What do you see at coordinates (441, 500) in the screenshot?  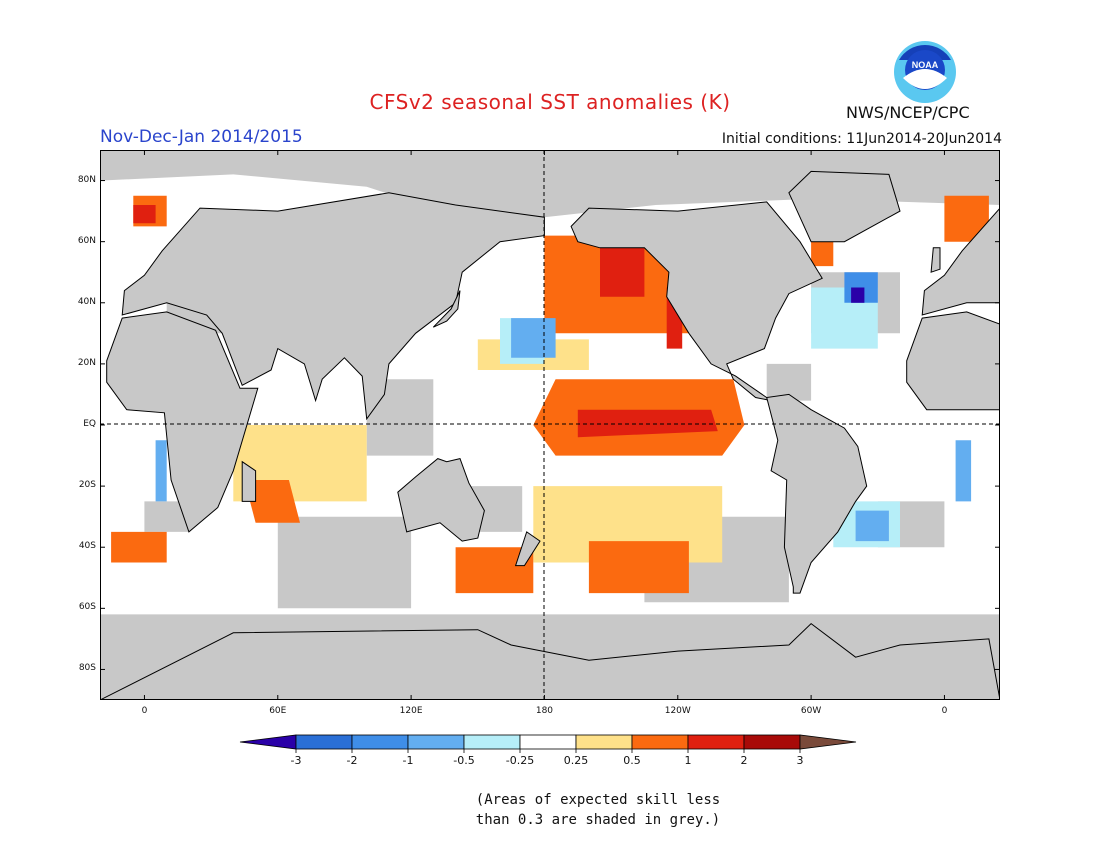 I see `australia-landmass` at bounding box center [441, 500].